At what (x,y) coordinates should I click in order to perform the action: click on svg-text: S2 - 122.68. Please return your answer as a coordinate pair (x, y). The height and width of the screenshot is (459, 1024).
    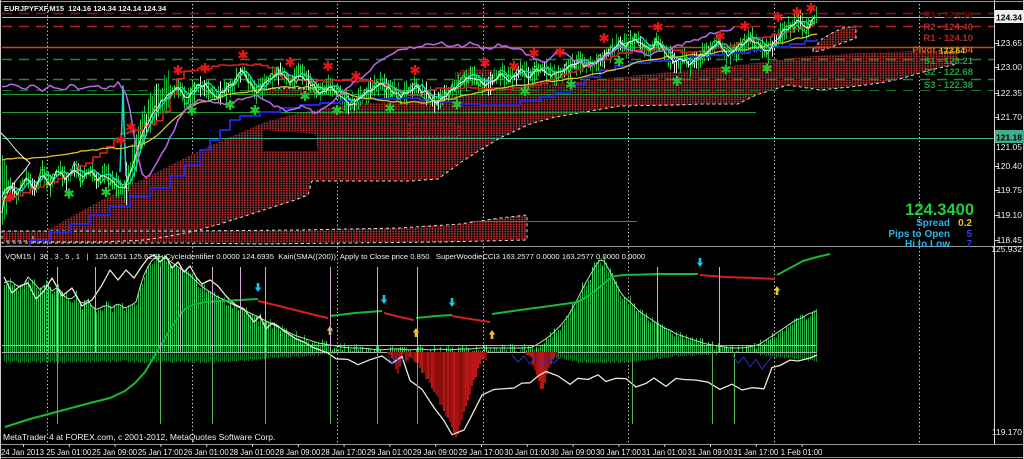
    Looking at the image, I should click on (948, 72).